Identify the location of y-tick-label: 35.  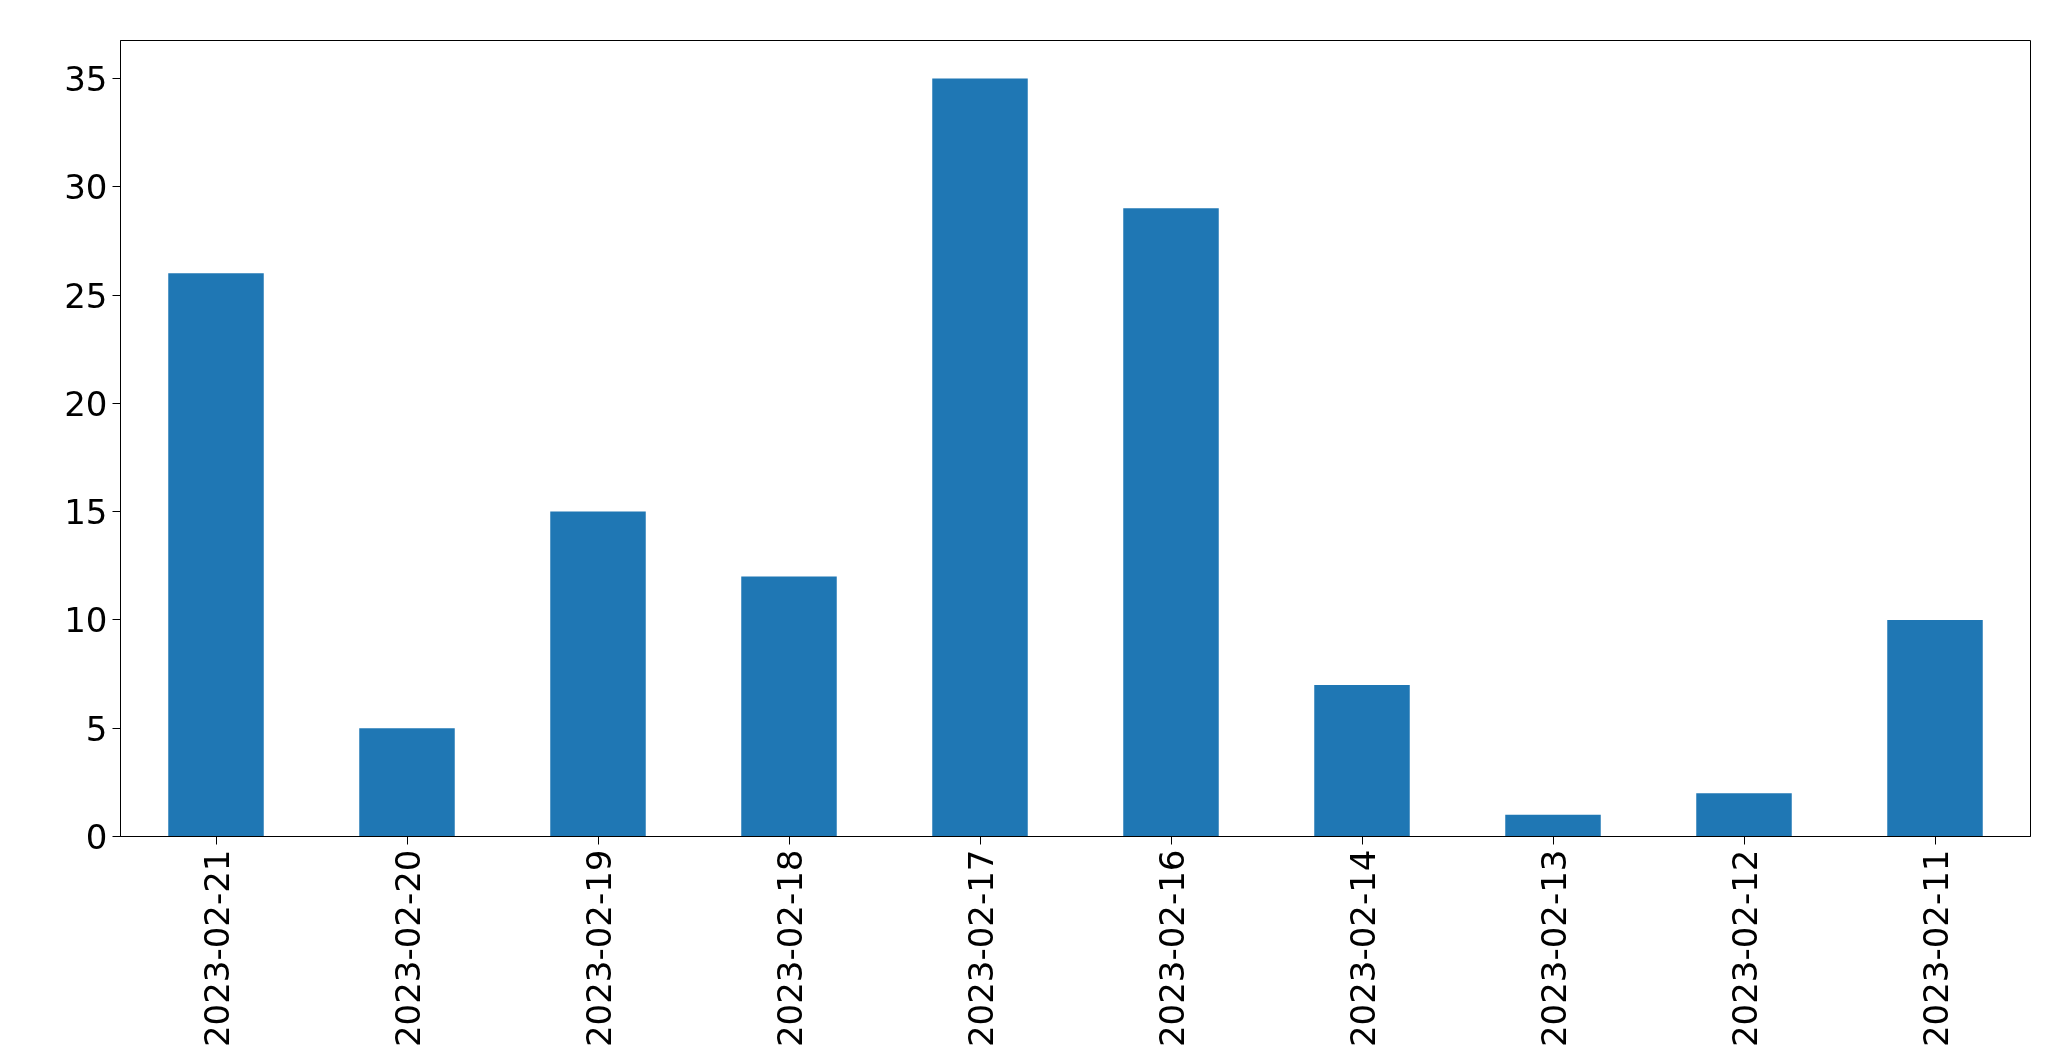
(86, 78).